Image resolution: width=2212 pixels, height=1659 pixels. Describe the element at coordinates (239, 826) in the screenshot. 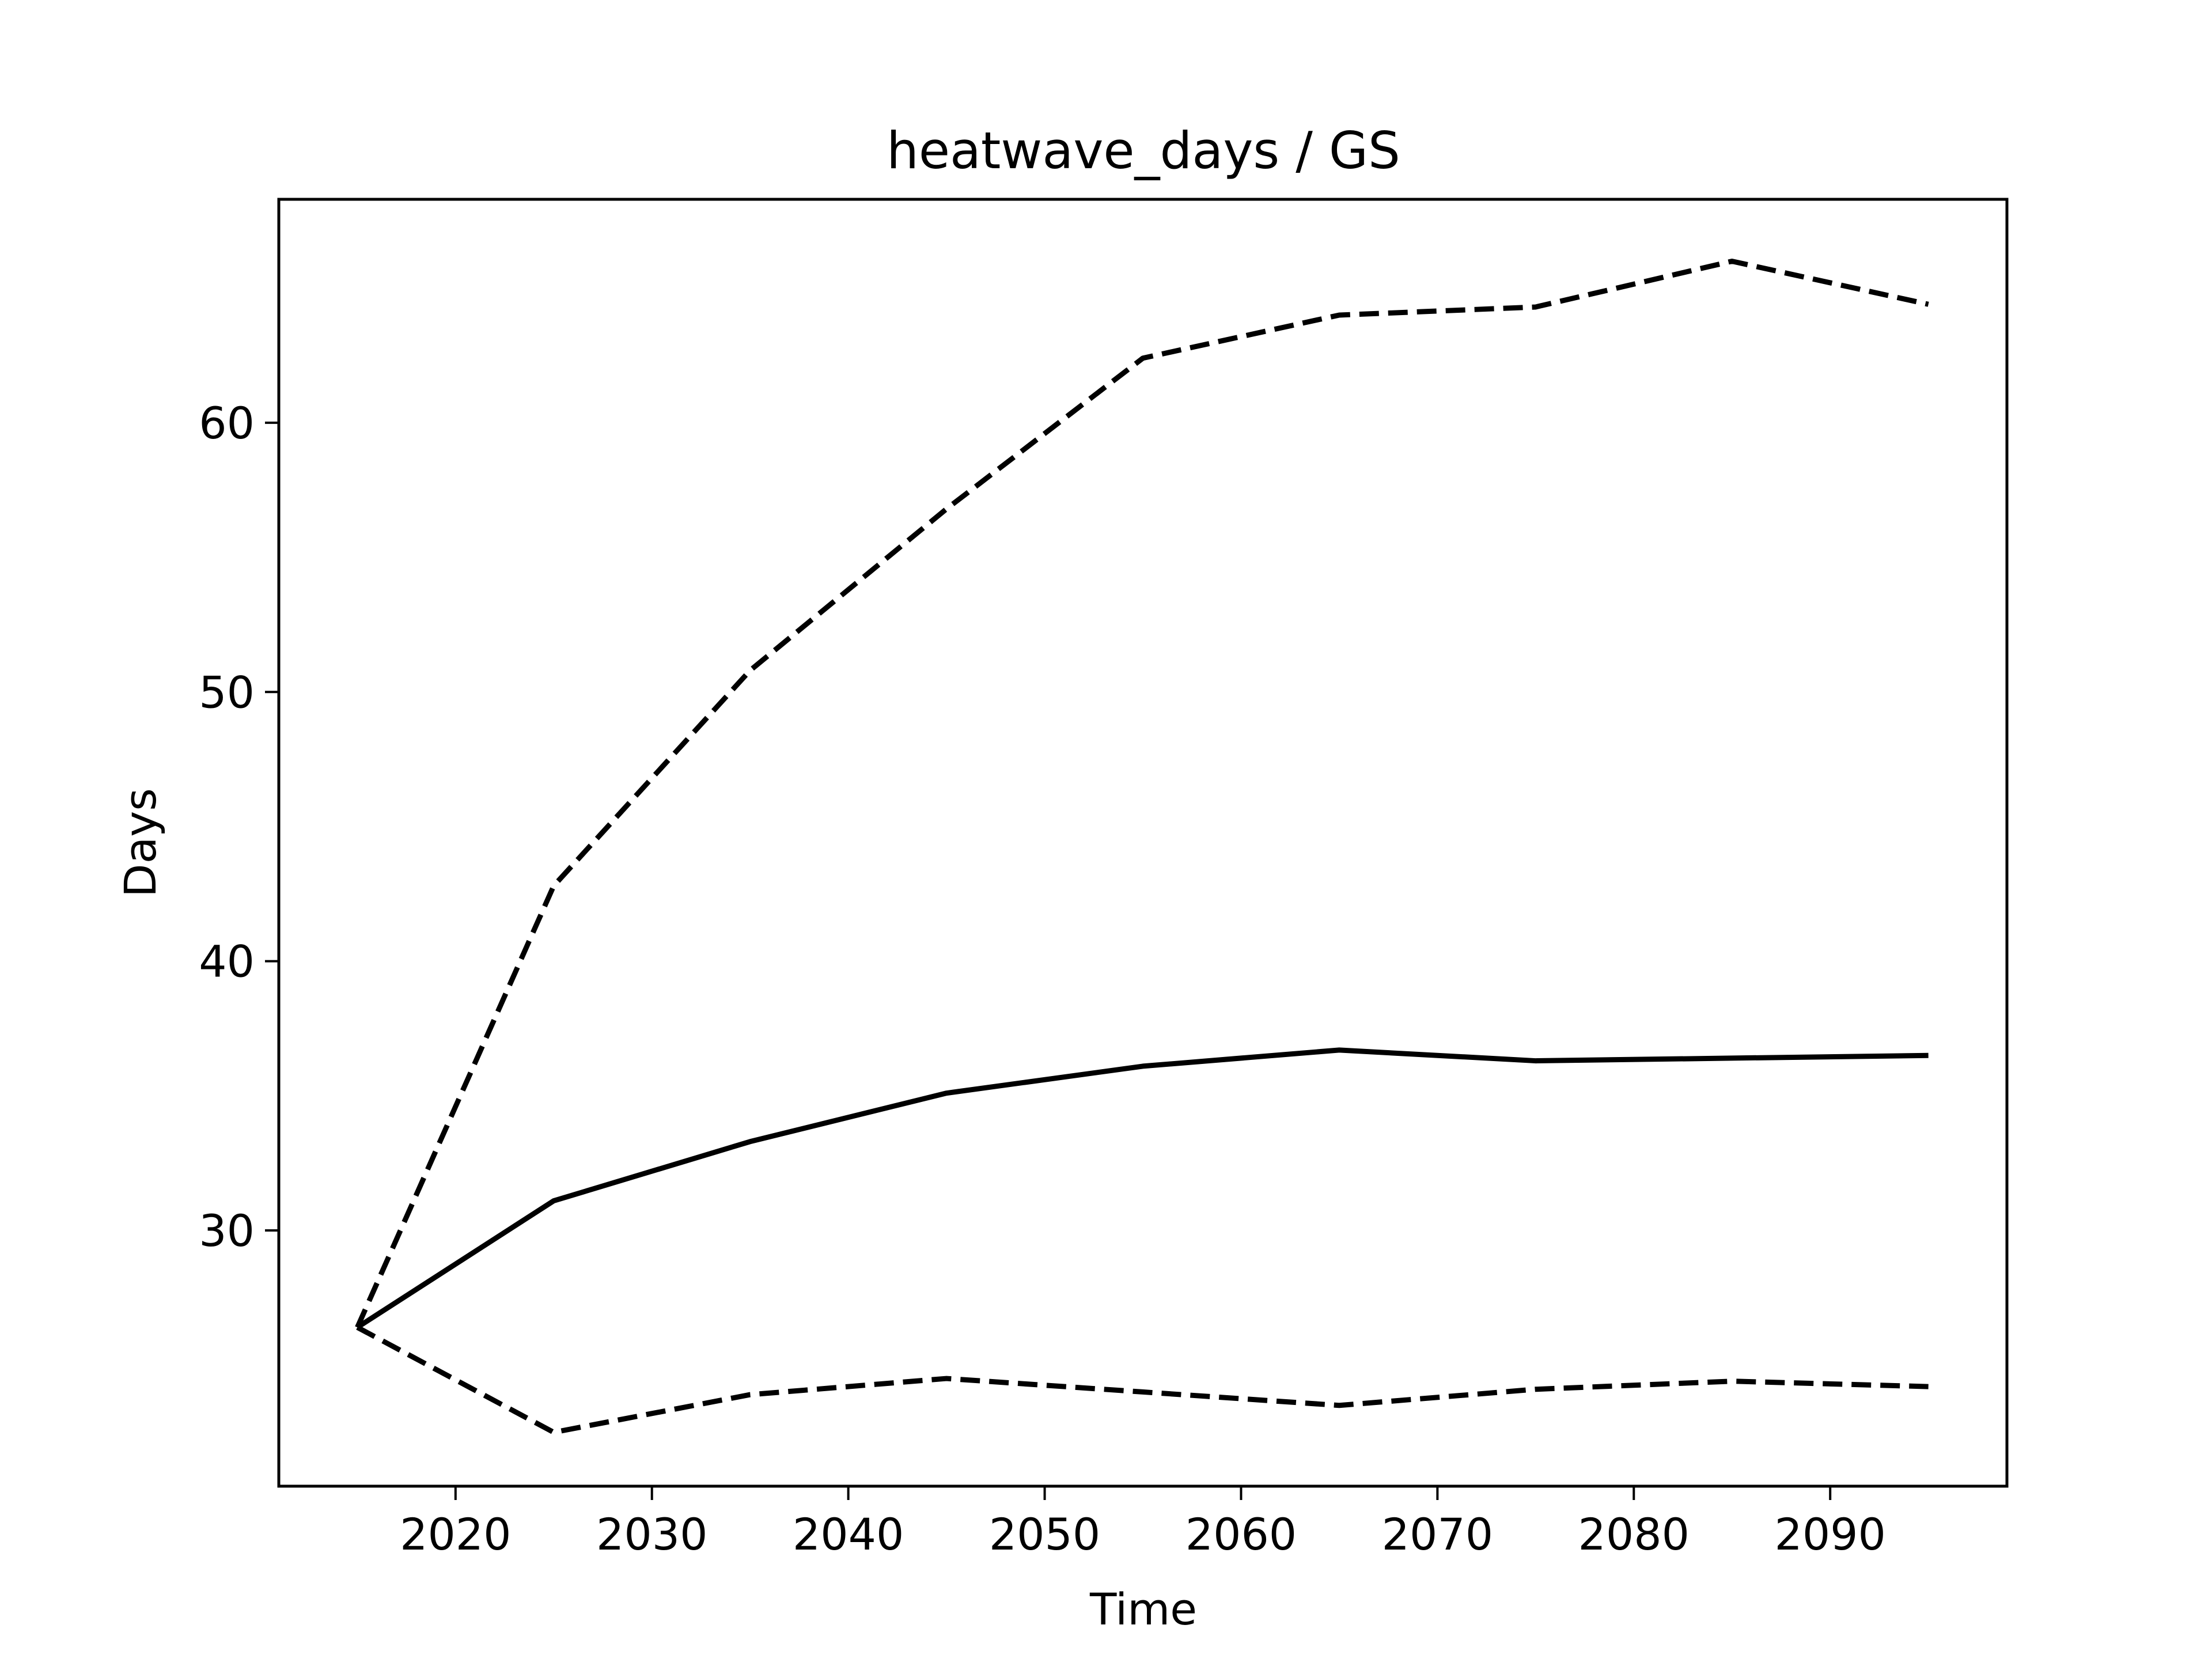

I see `y-axis: 30 40 50 60` at that location.